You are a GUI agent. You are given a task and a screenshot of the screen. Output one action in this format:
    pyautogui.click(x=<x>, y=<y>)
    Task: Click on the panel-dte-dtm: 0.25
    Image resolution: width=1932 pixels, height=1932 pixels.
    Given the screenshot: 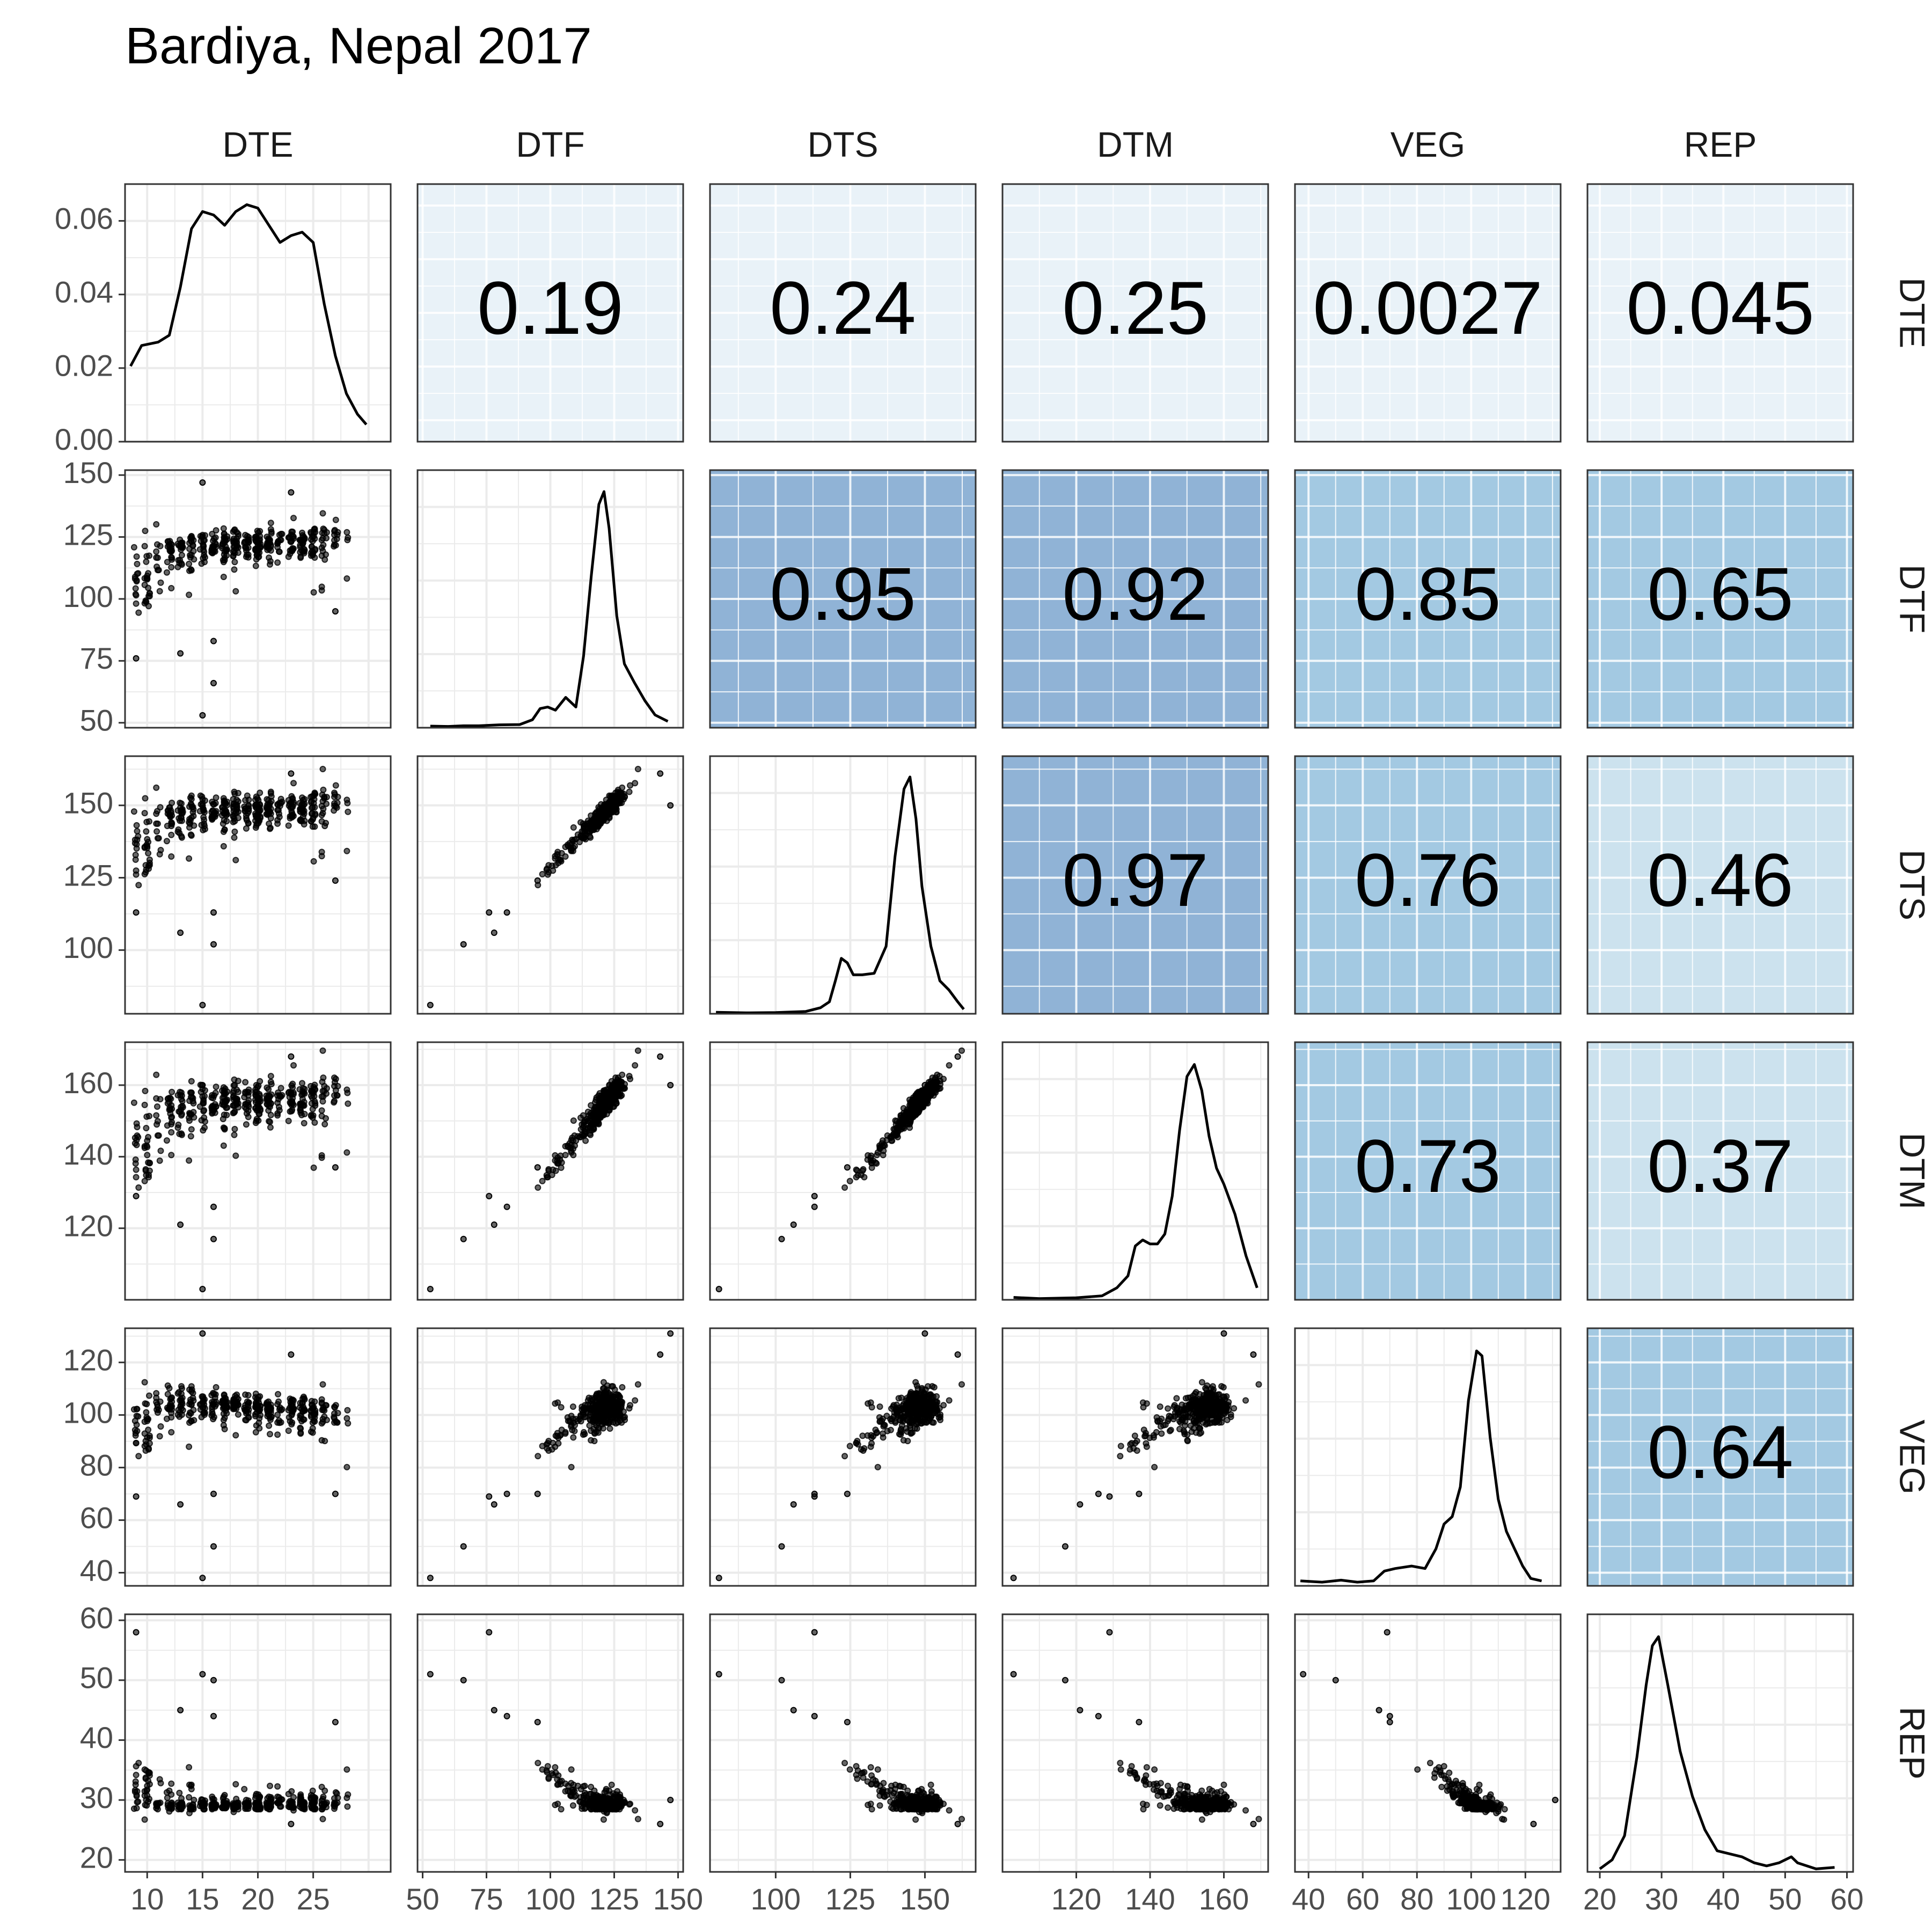 What is the action you would take?
    pyautogui.click(x=1135, y=313)
    